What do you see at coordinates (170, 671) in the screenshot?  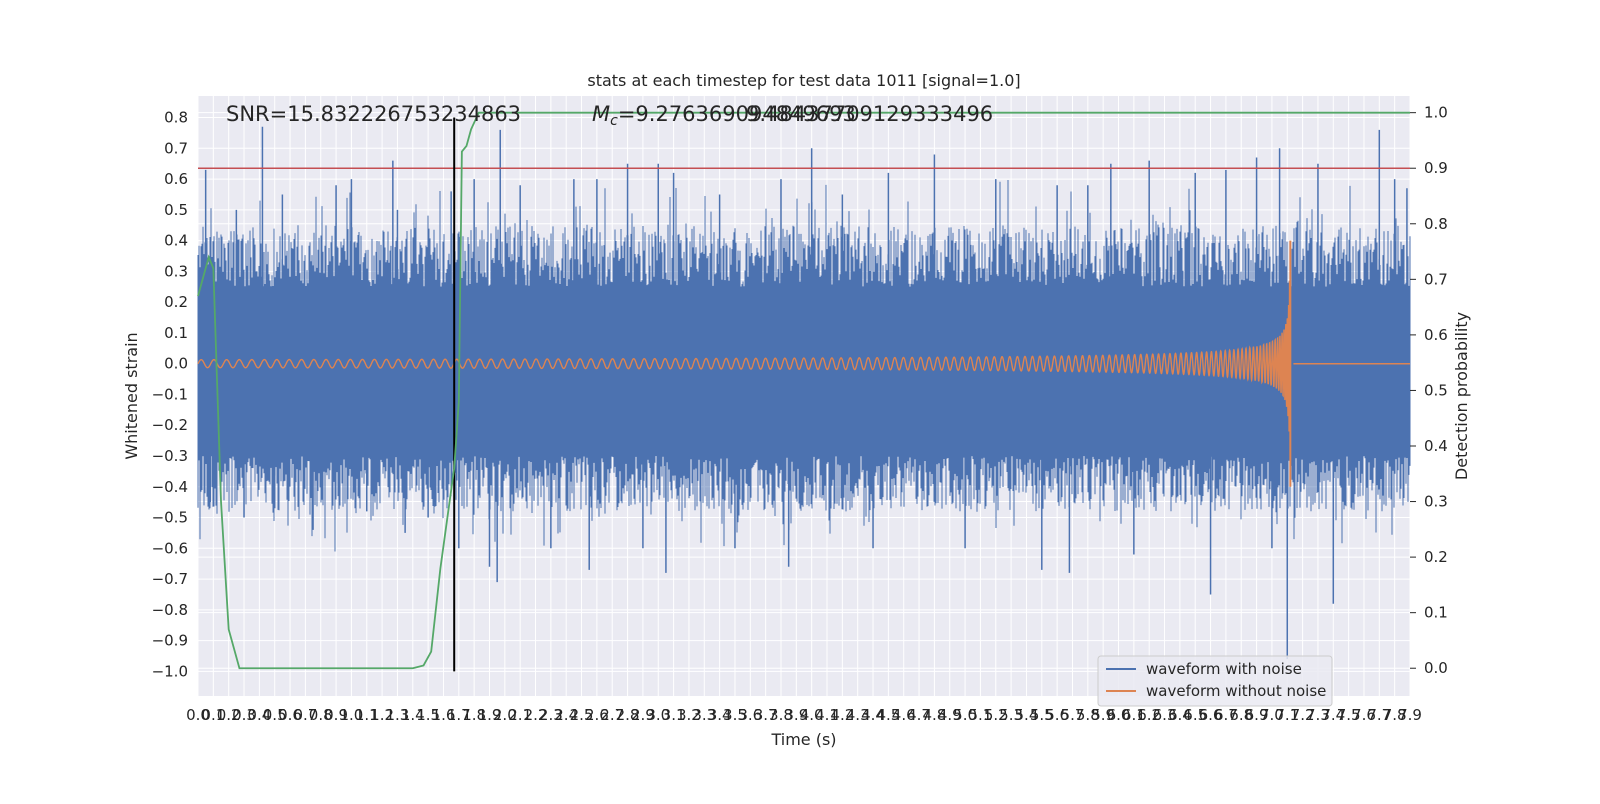 I see `y-left-tick-label: −1.0` at bounding box center [170, 671].